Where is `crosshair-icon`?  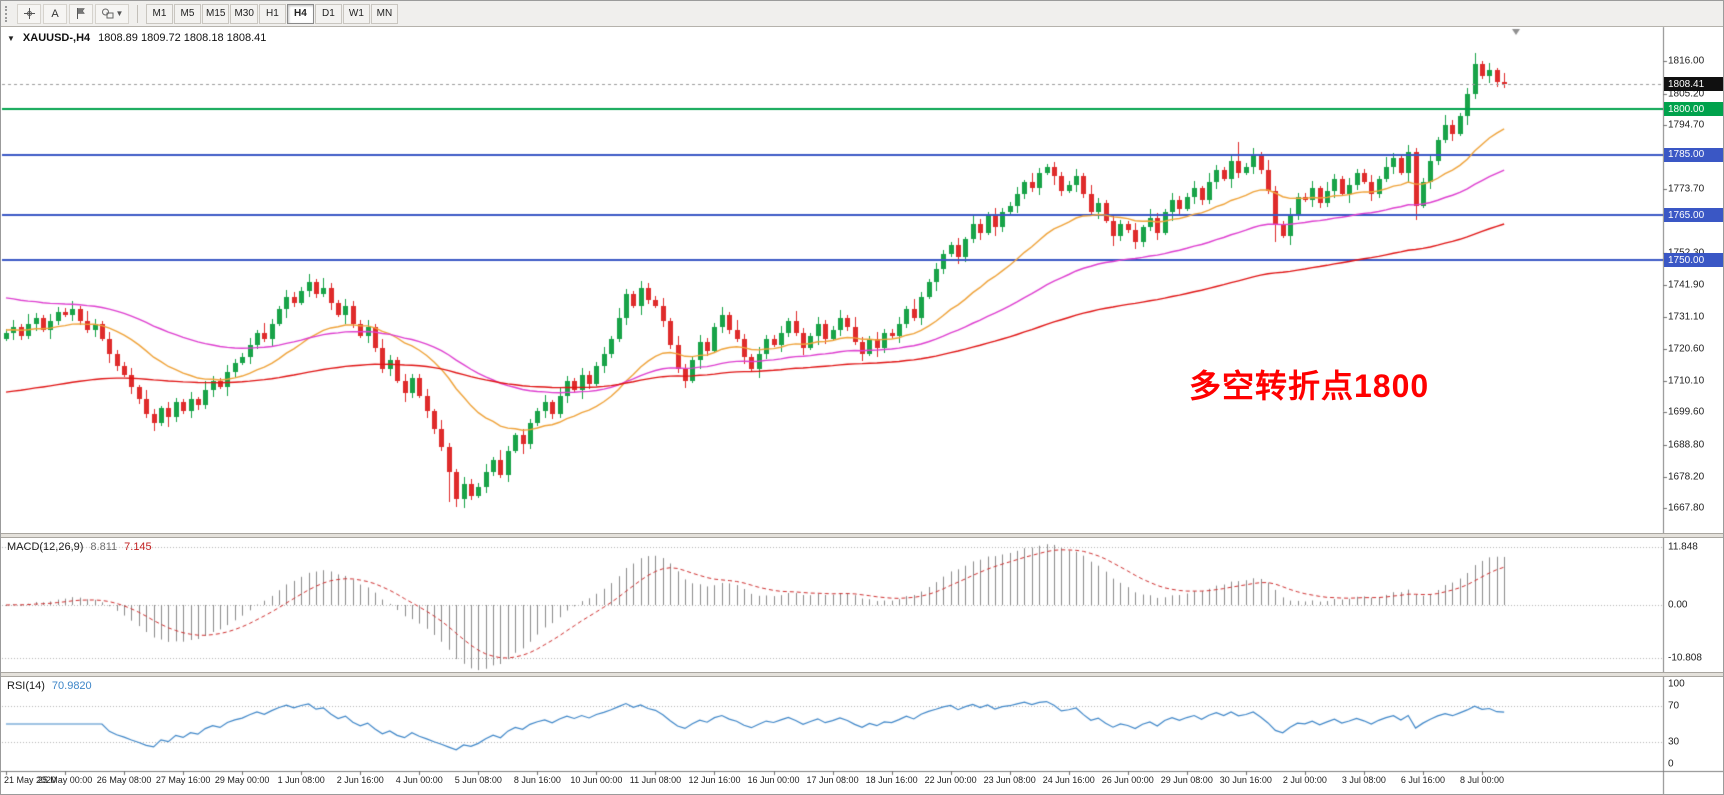
crosshair-icon is located at coordinates (29, 13).